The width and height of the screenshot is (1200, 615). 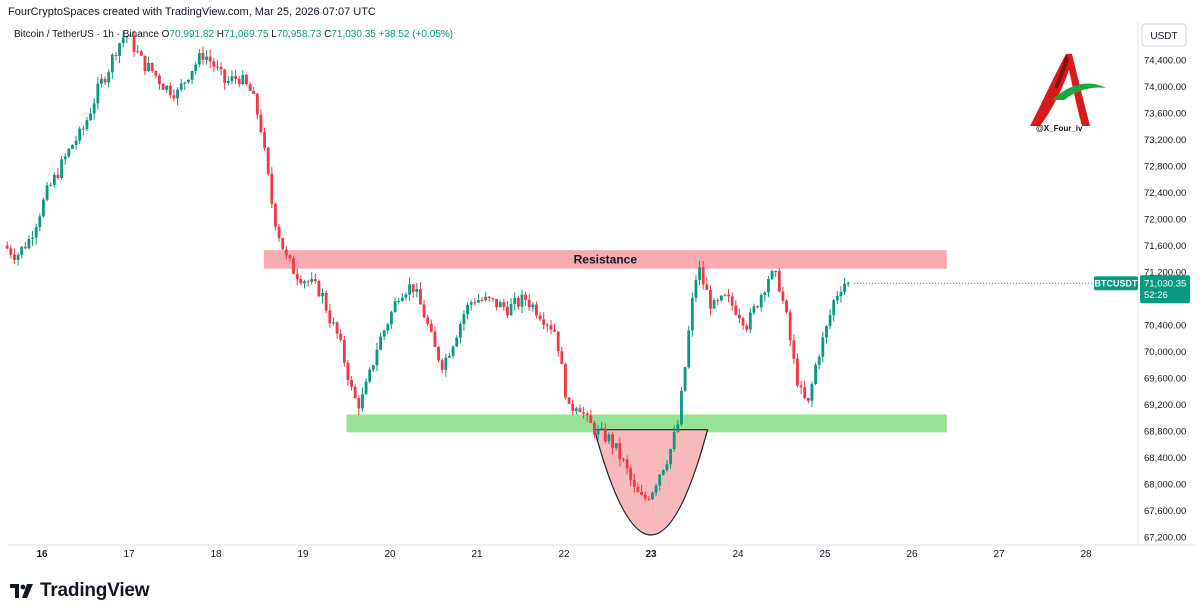 I want to click on currency-box, so click(x=1164, y=35).